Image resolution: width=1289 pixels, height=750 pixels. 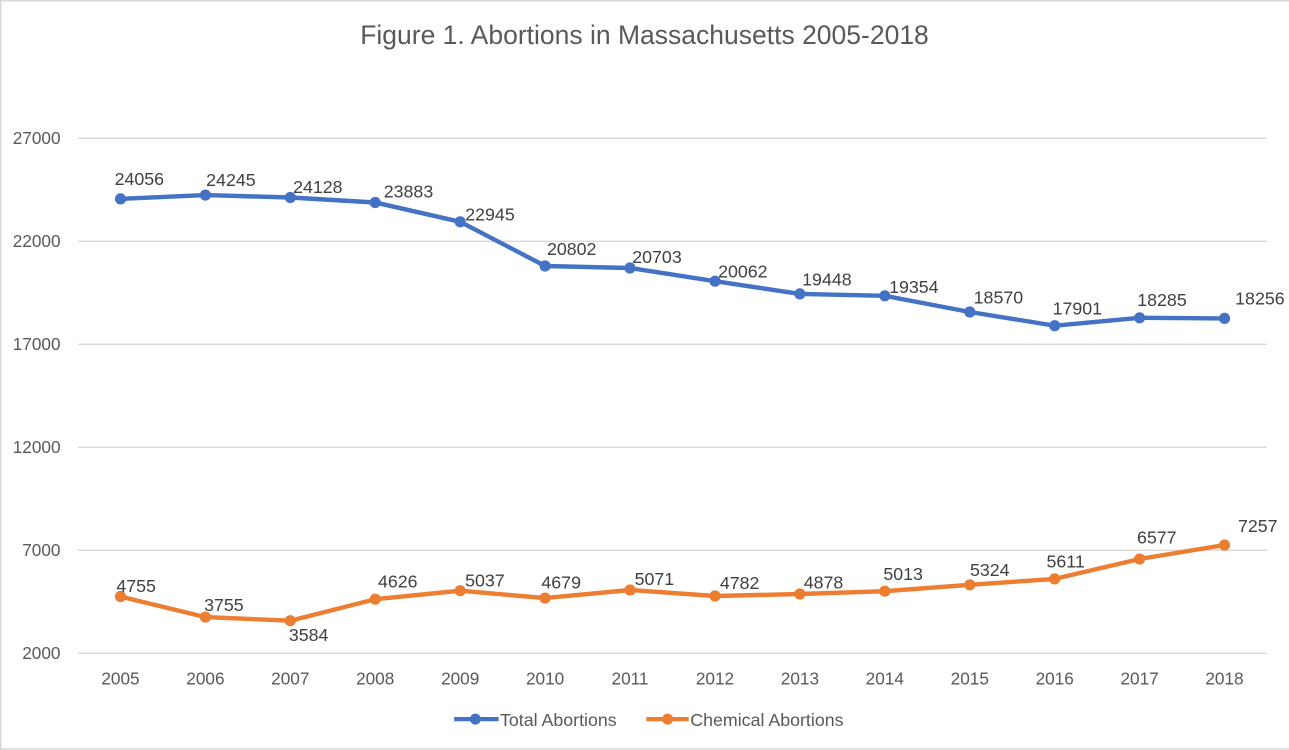 I want to click on svg-text: 6577, so click(x=1157, y=538).